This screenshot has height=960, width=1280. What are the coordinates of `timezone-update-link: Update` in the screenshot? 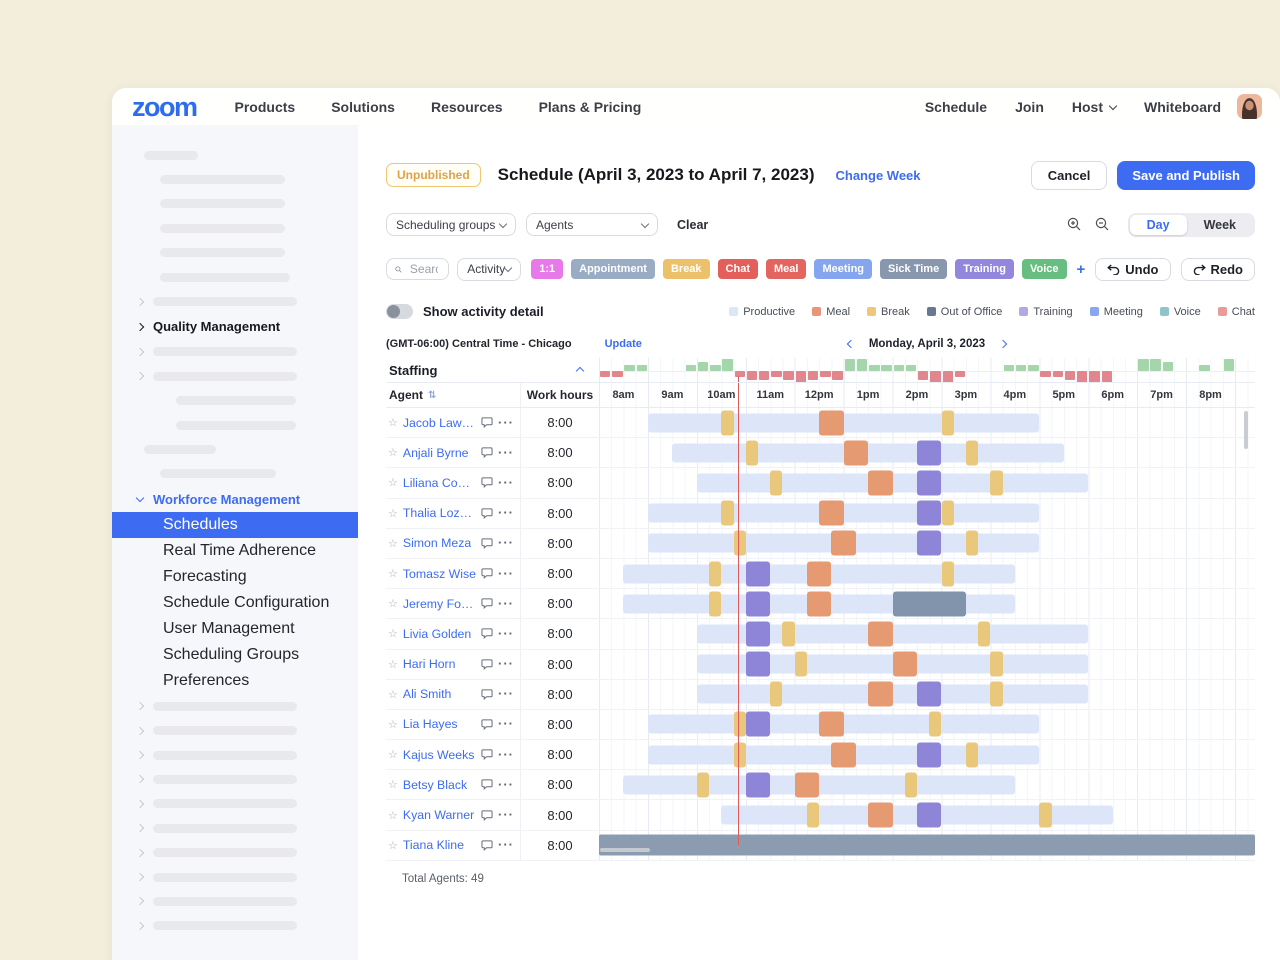 It's located at (623, 343).